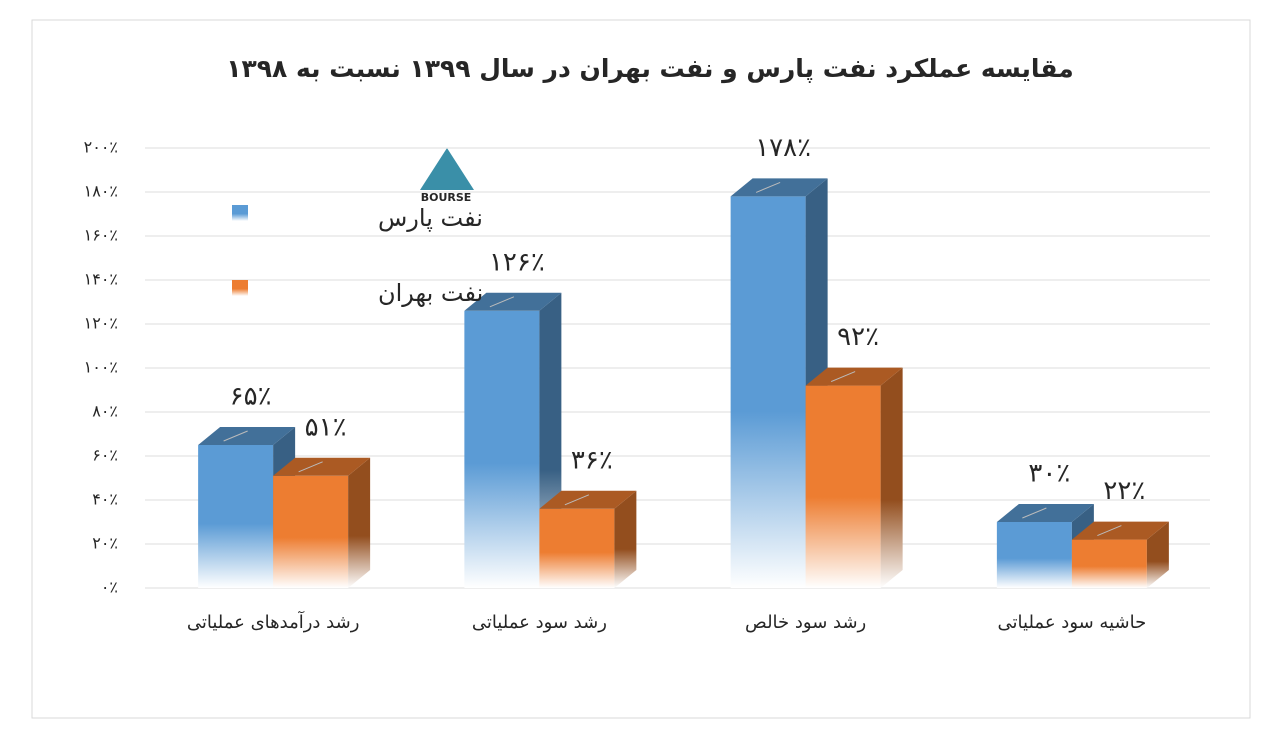  Describe the element at coordinates (1049, 474) in the screenshot. I see `data-label: ۳۰٪` at that location.